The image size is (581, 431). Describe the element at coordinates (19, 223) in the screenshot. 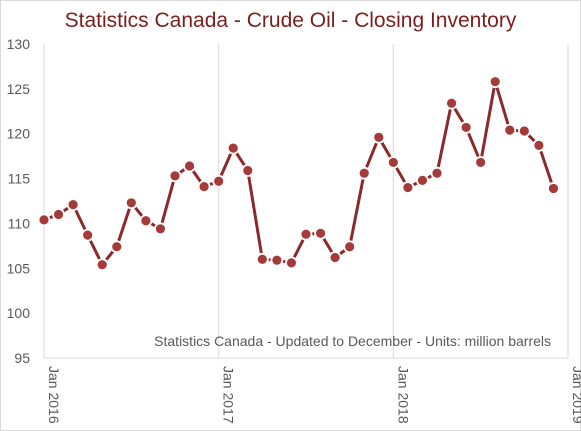

I see `y-tick-label: 110` at that location.